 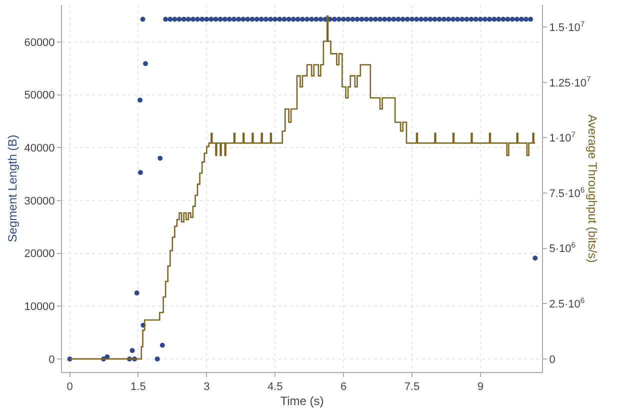 What do you see at coordinates (567, 303) in the screenshot?
I see `y2-tick-label: 2.5·10$^{6}$` at bounding box center [567, 303].